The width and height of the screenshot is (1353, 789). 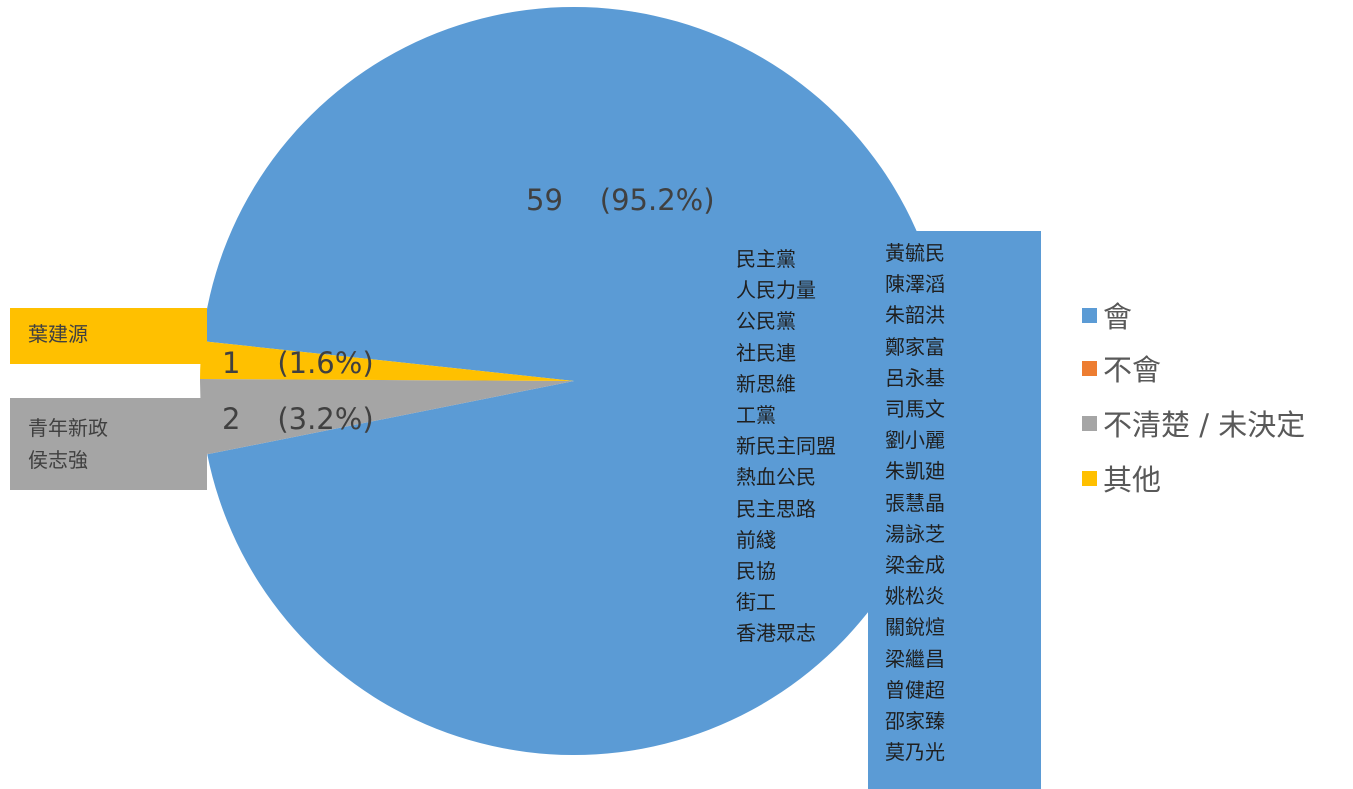 I want to click on pie-slice-unsure, so click(x=387, y=416).